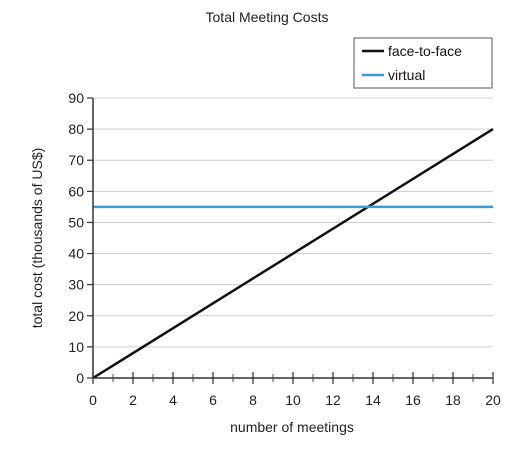 The image size is (505, 460). Describe the element at coordinates (76, 222) in the screenshot. I see `y-tick-label: 50` at that location.